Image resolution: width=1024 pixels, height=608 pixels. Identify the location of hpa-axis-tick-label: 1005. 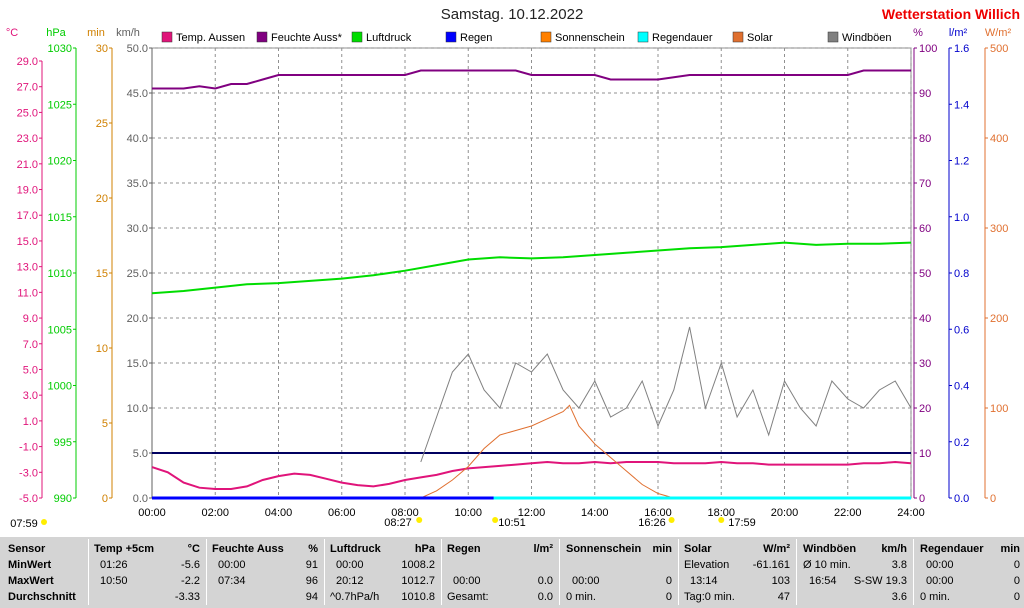
(60, 330).